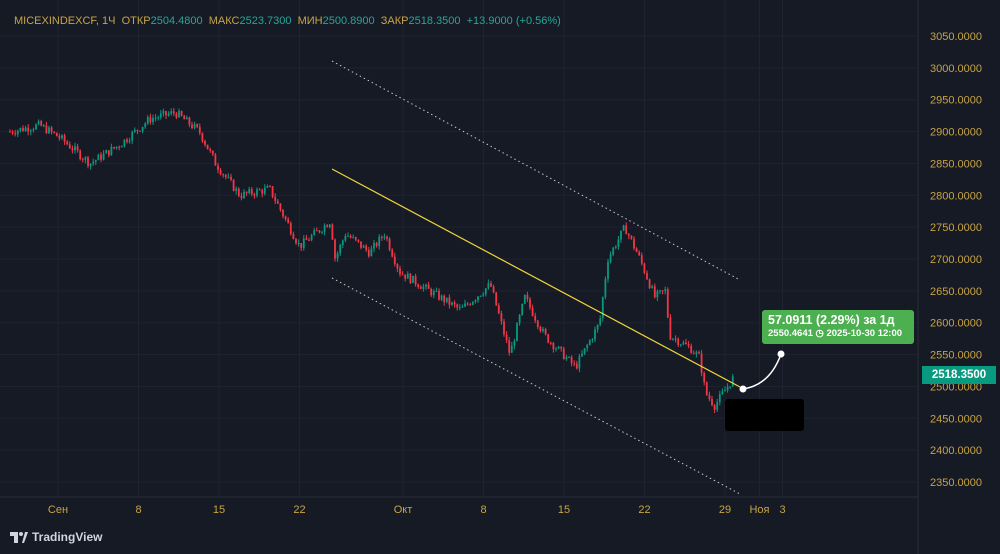 This screenshot has height=554, width=1000. Describe the element at coordinates (483, 510) in the screenshot. I see `time-tick-label: 8` at that location.